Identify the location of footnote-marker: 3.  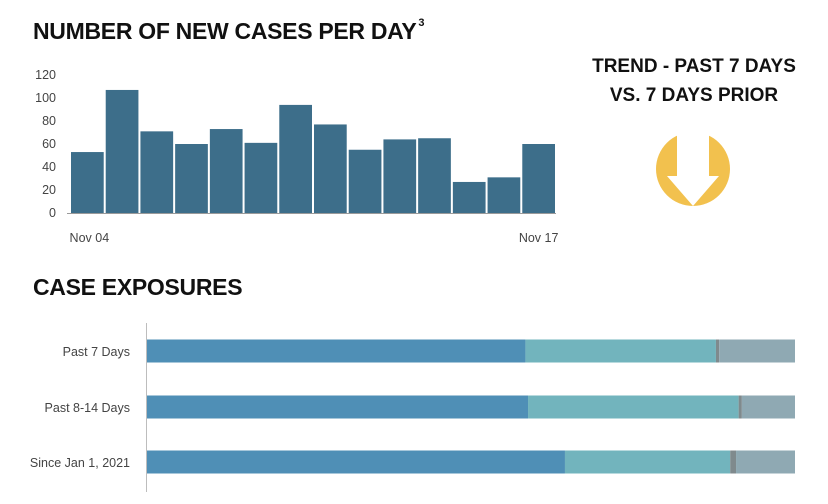
(421, 23).